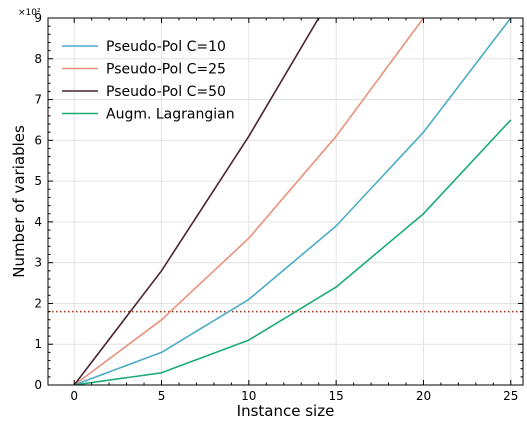  I want to click on legend-label: Pseudo-Pol C=10, so click(166, 47).